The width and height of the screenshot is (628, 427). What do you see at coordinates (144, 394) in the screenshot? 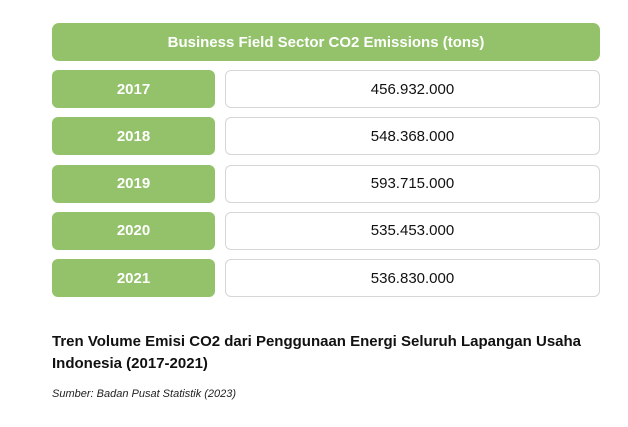
I see `source-note: Sumber: Badan Pusat Statistik (2023)` at bounding box center [144, 394].